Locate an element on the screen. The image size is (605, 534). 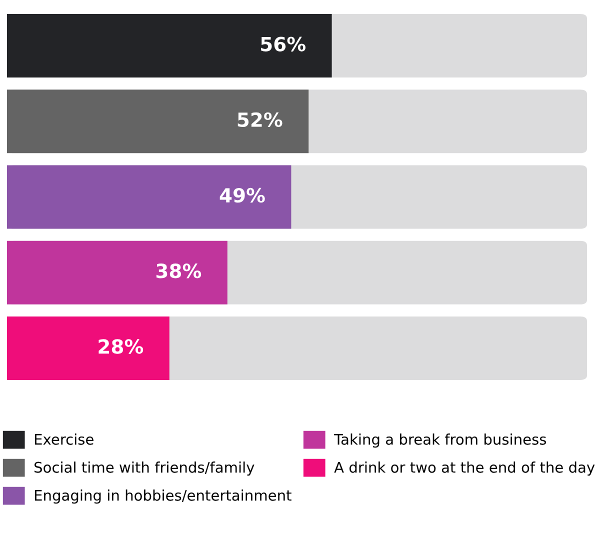
legend-label: A drink or two at the end of the day is located at coordinates (464, 469).